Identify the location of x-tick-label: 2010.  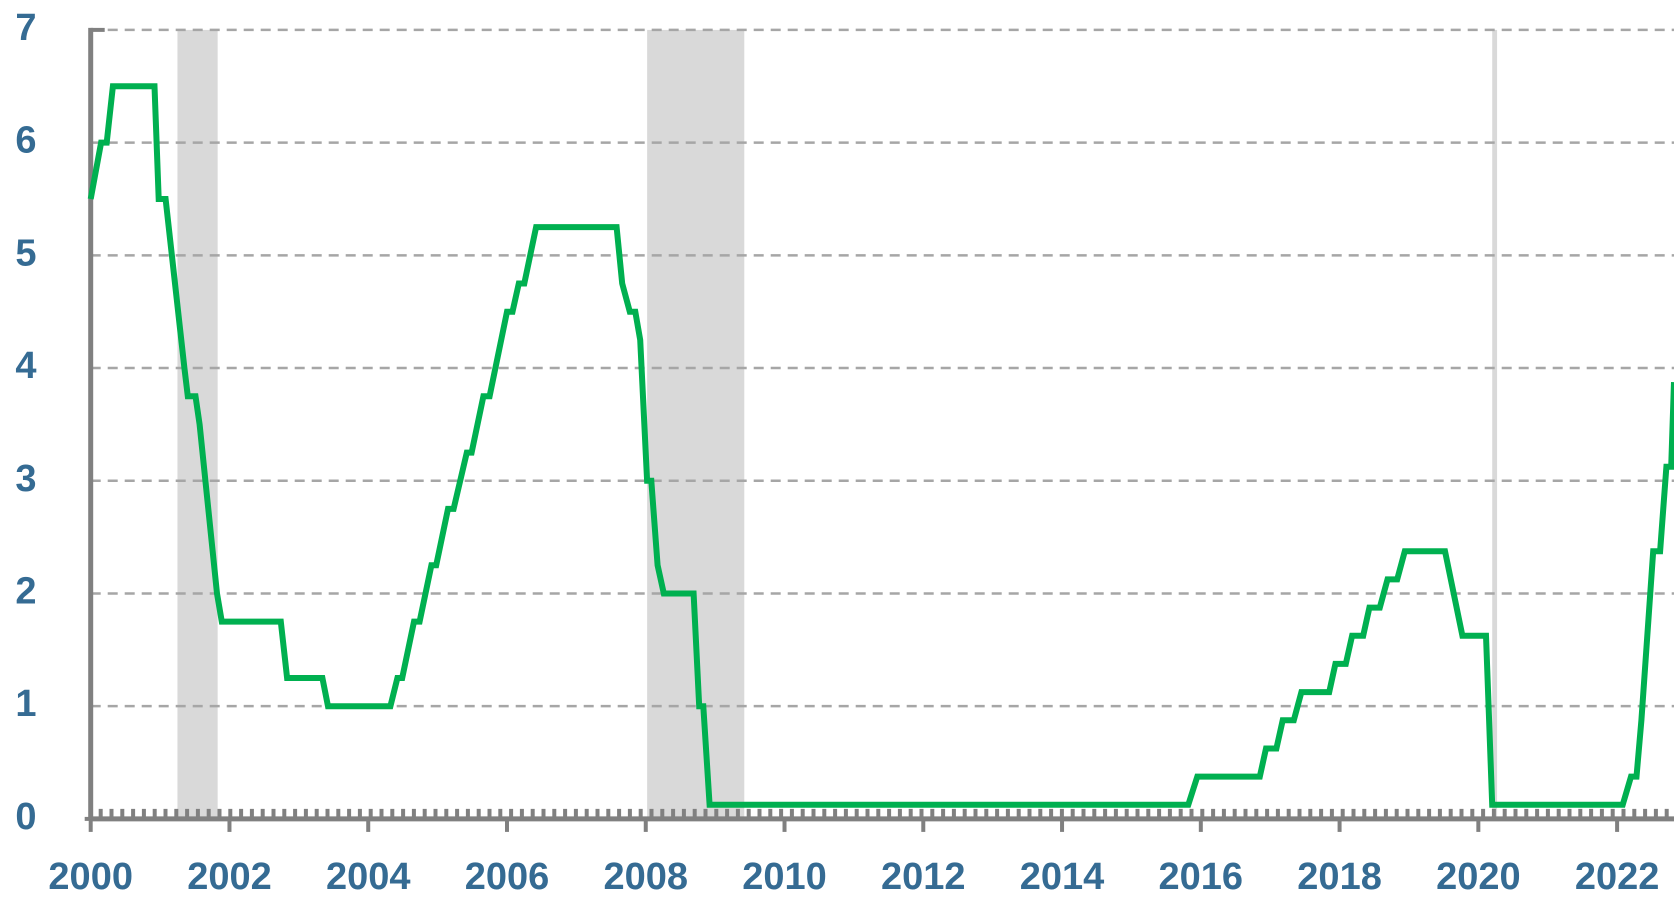
(784, 876).